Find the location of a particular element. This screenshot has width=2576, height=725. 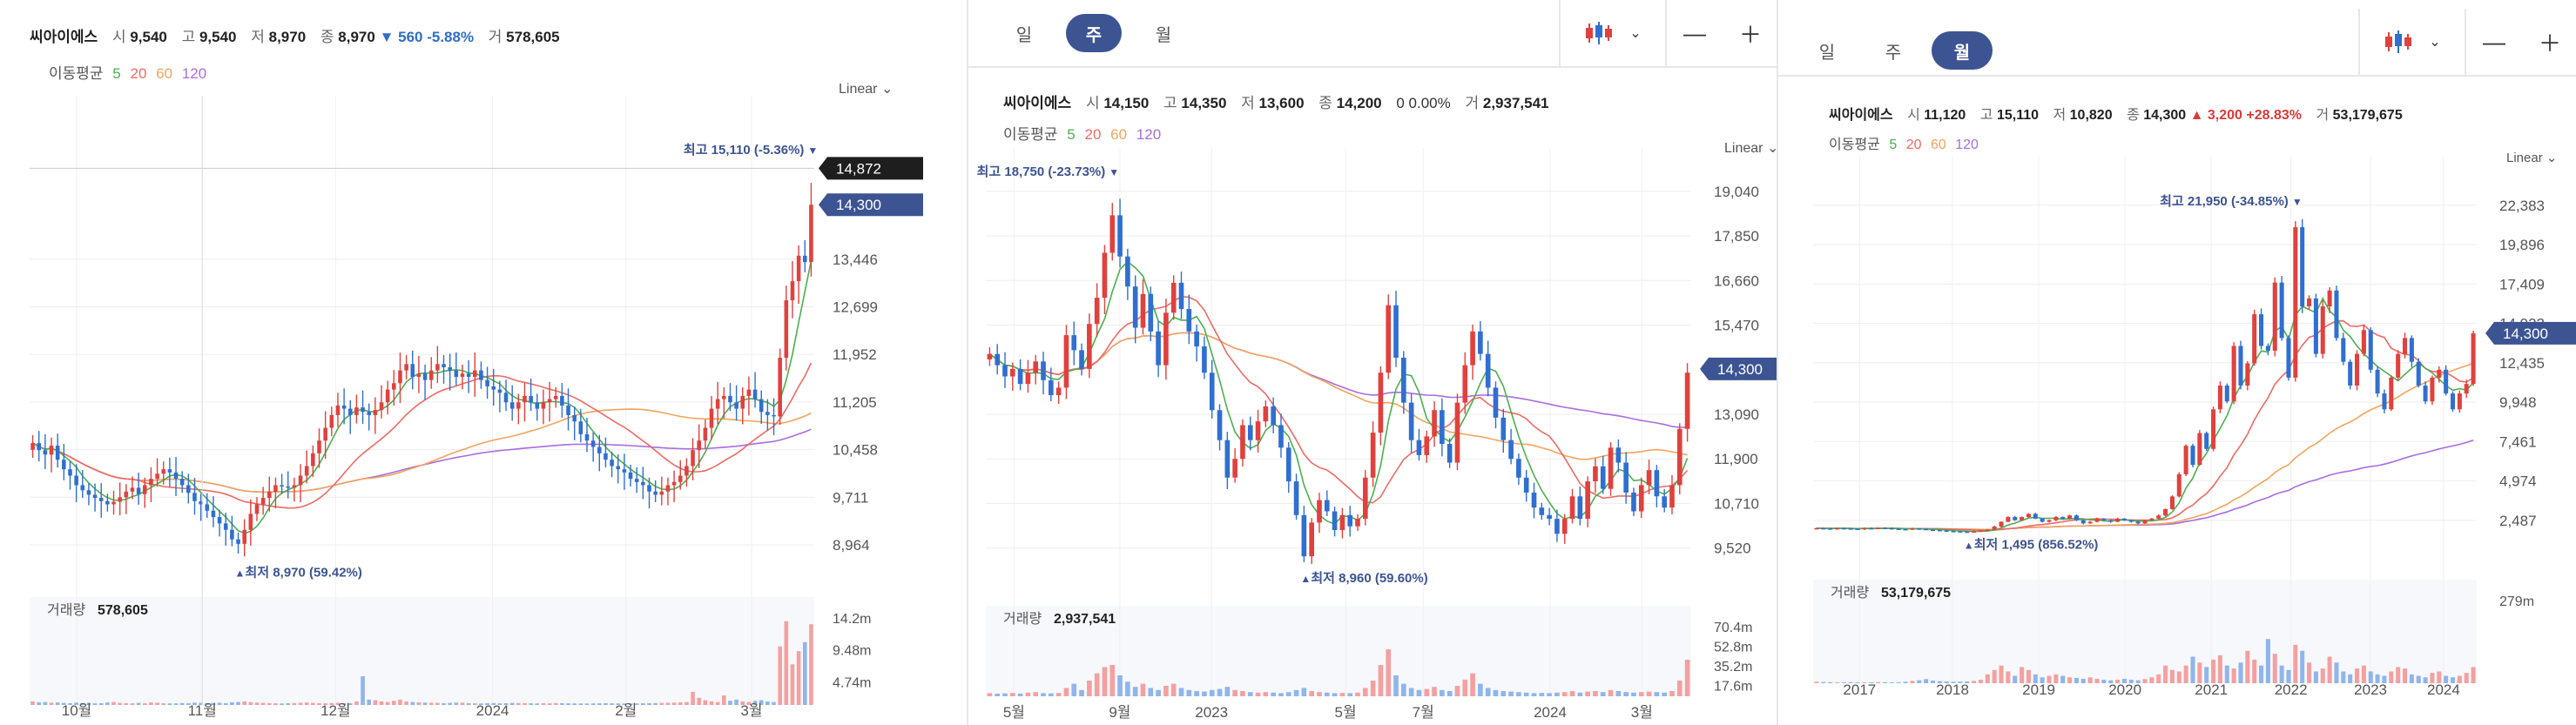

chevron-down-icon: ⌄ is located at coordinates (1772, 148).